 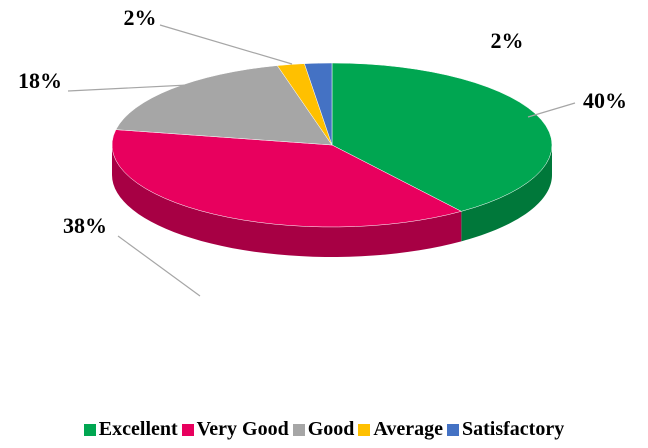 I want to click on legend-item: Excellent, so click(x=130, y=429).